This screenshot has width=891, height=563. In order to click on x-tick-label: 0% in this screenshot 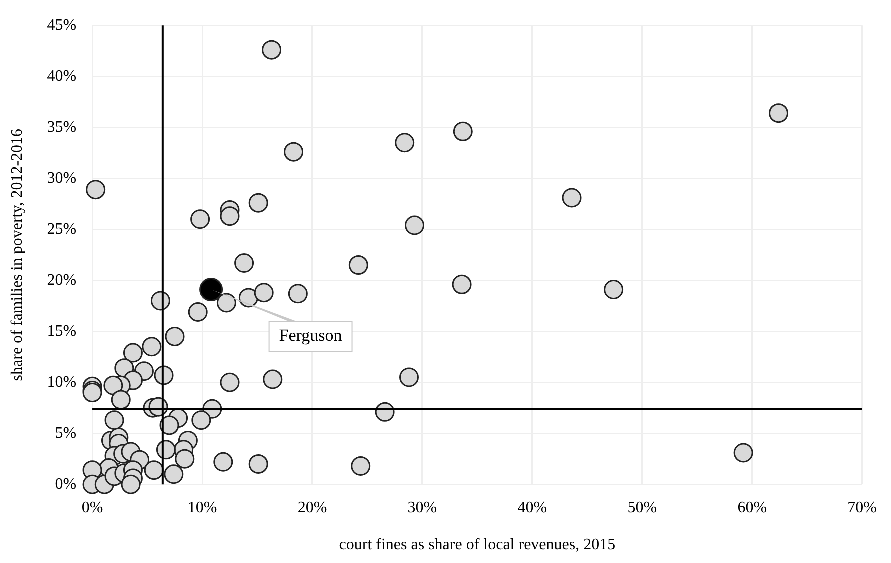, I will do `click(93, 507)`.